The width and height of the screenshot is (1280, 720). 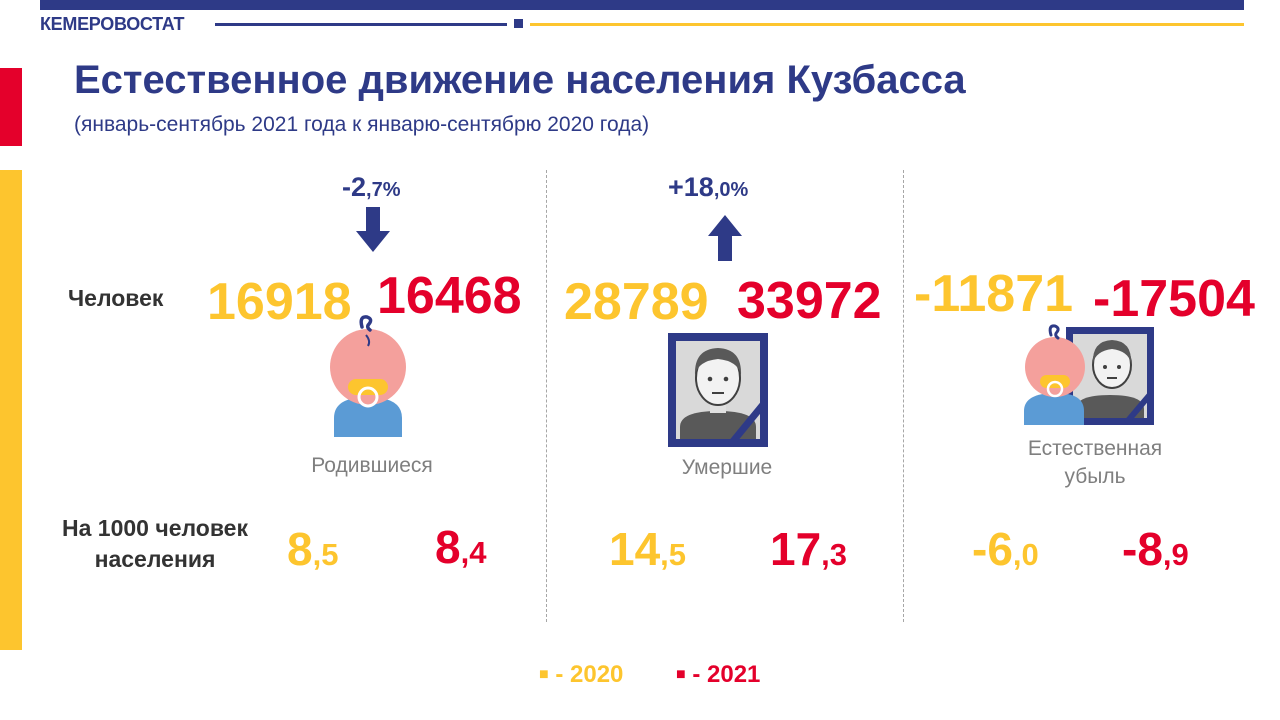 I want to click on header-line-blue, so click(x=361, y=24).